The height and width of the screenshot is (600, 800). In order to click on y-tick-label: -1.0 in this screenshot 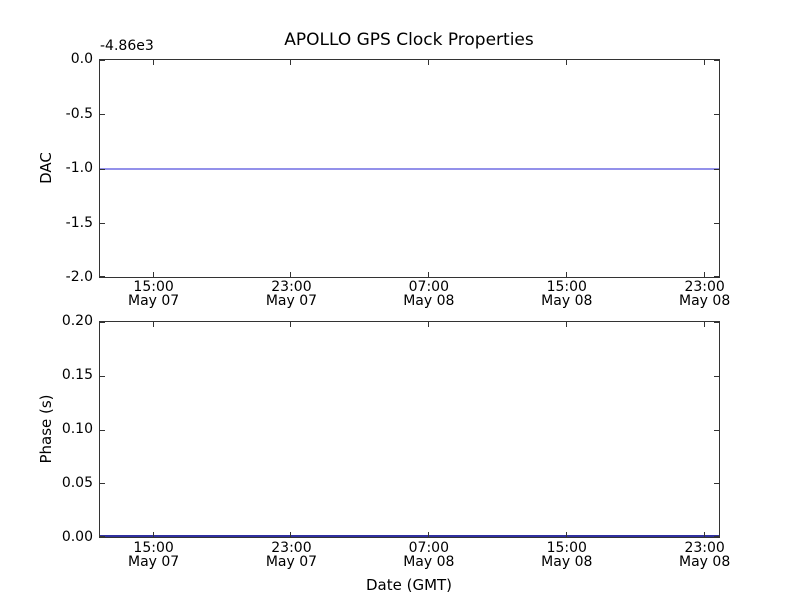, I will do `click(79, 168)`.